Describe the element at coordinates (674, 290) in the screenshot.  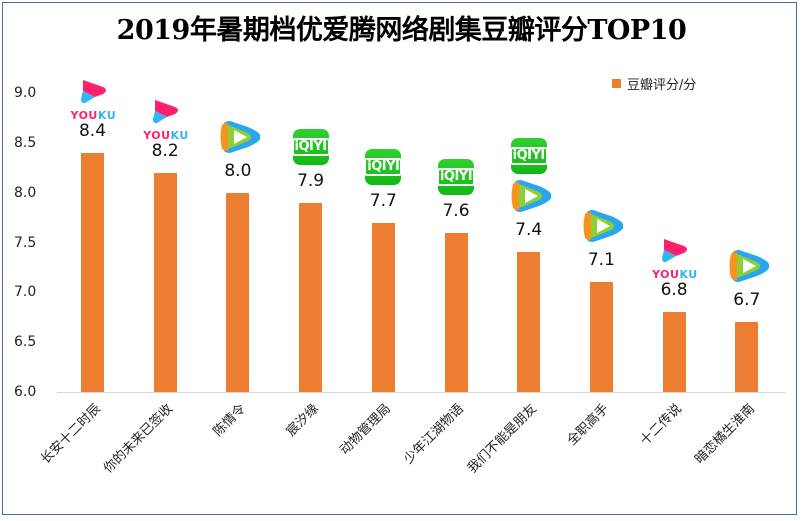
I see `data-label: 6.8` at that location.